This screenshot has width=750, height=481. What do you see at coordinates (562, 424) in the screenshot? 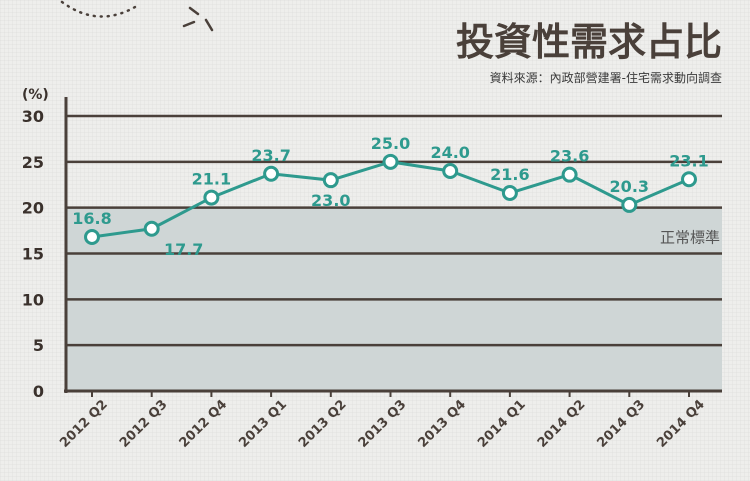
I see `x-tick-label: 2014 Q2` at bounding box center [562, 424].